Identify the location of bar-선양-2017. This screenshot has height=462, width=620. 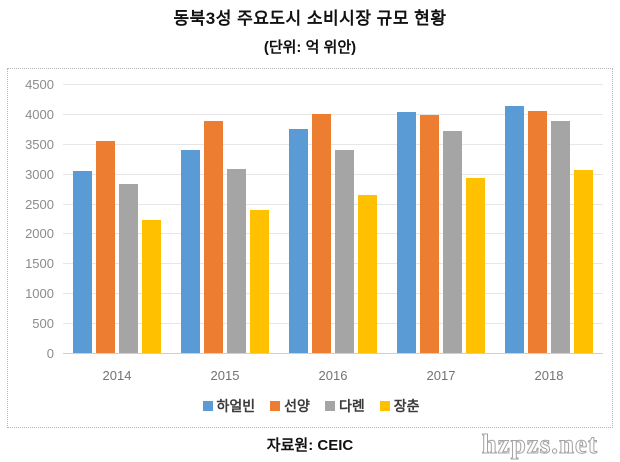
(429, 233).